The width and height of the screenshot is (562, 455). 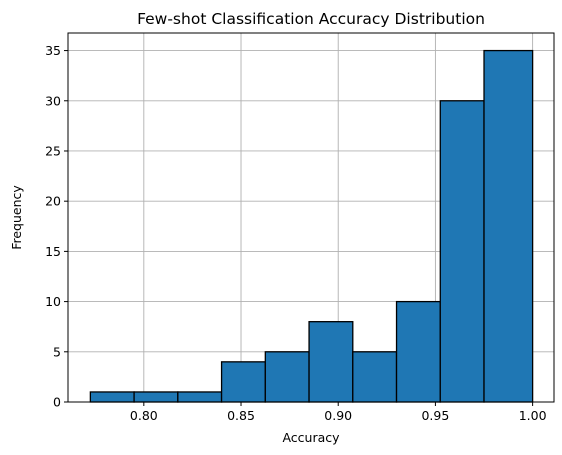 What do you see at coordinates (241, 415) in the screenshot?
I see `x-tick-label: 0.85` at bounding box center [241, 415].